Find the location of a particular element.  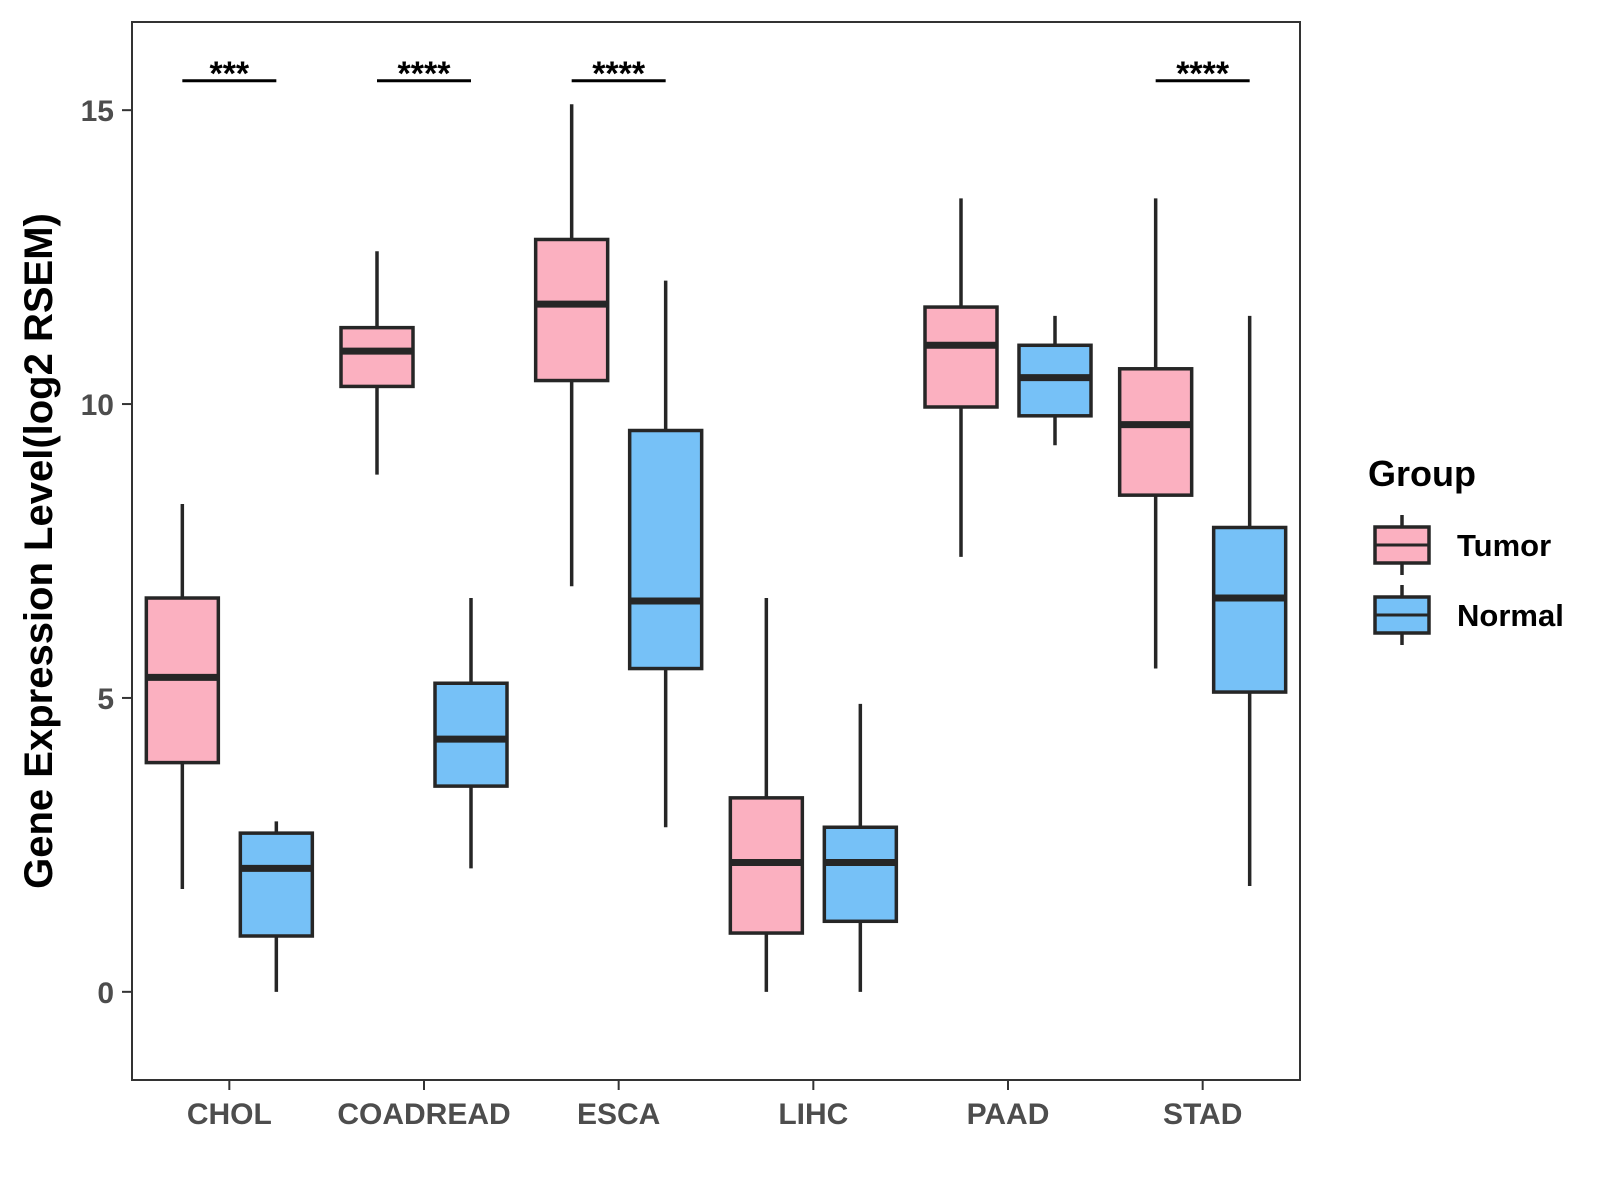

significance-esca: **** is located at coordinates (618, 74).